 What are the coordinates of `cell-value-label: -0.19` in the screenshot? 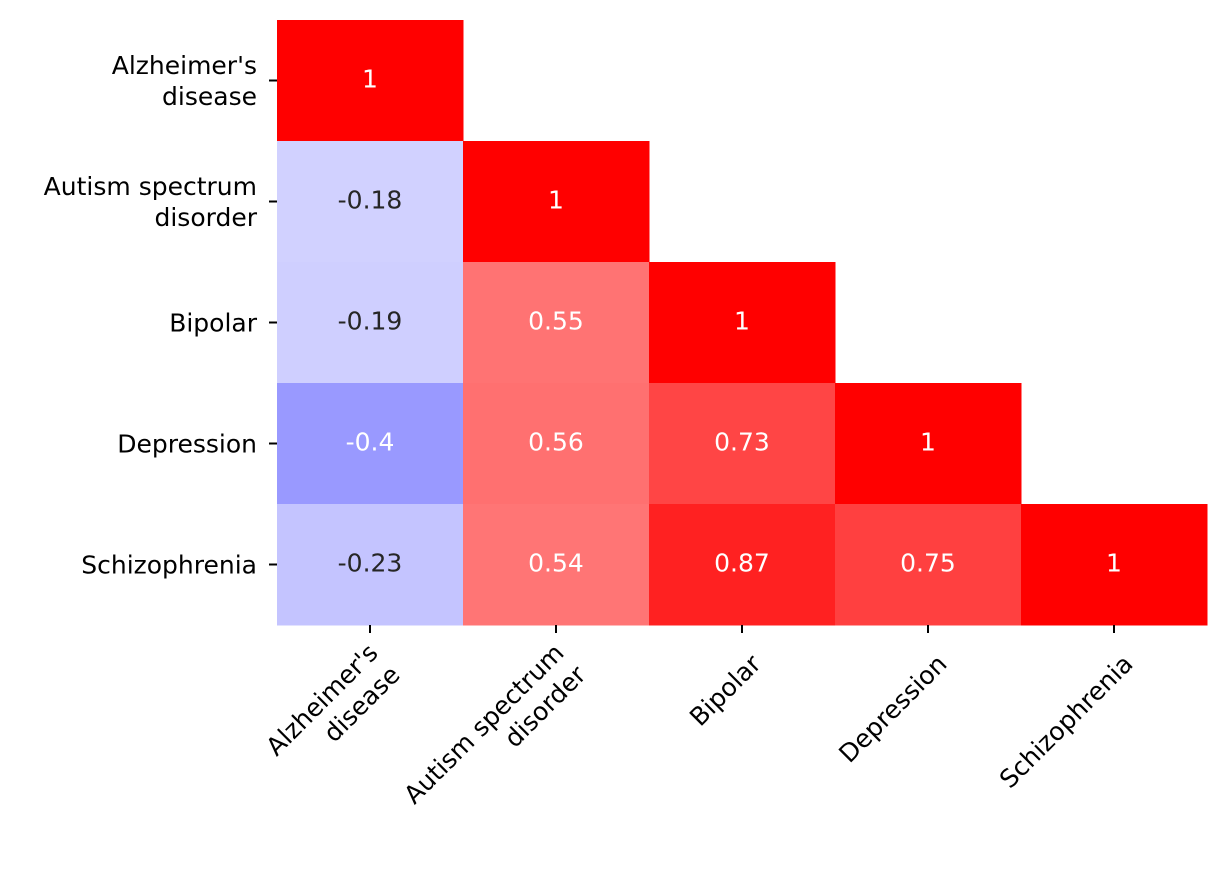 It's located at (370, 321).